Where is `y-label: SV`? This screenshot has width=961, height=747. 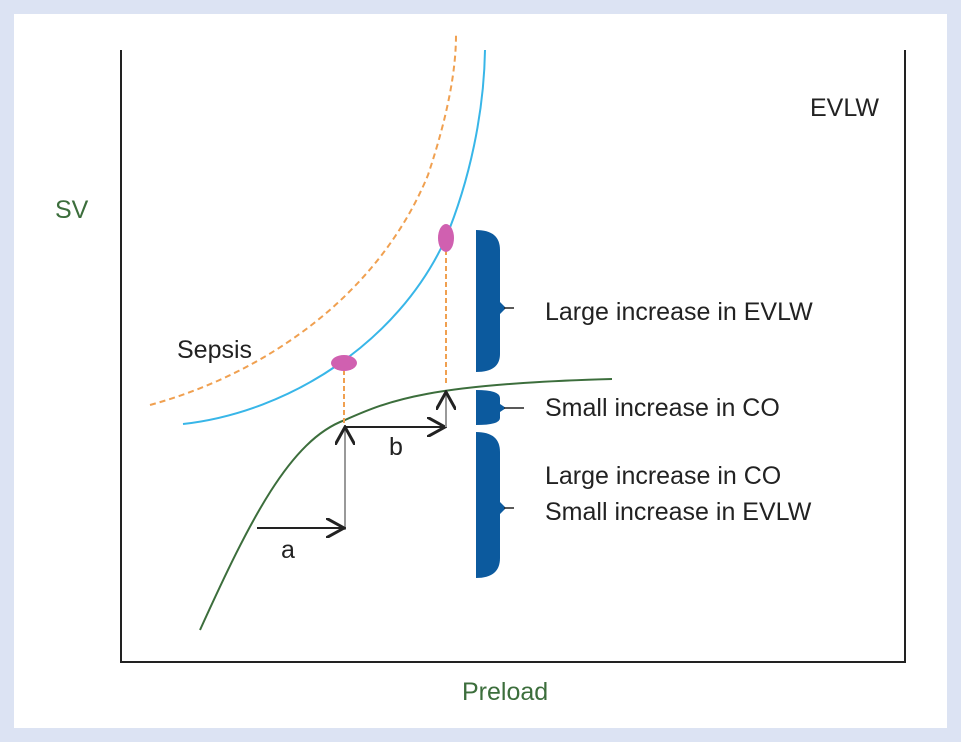
y-label: SV is located at coordinates (72, 210).